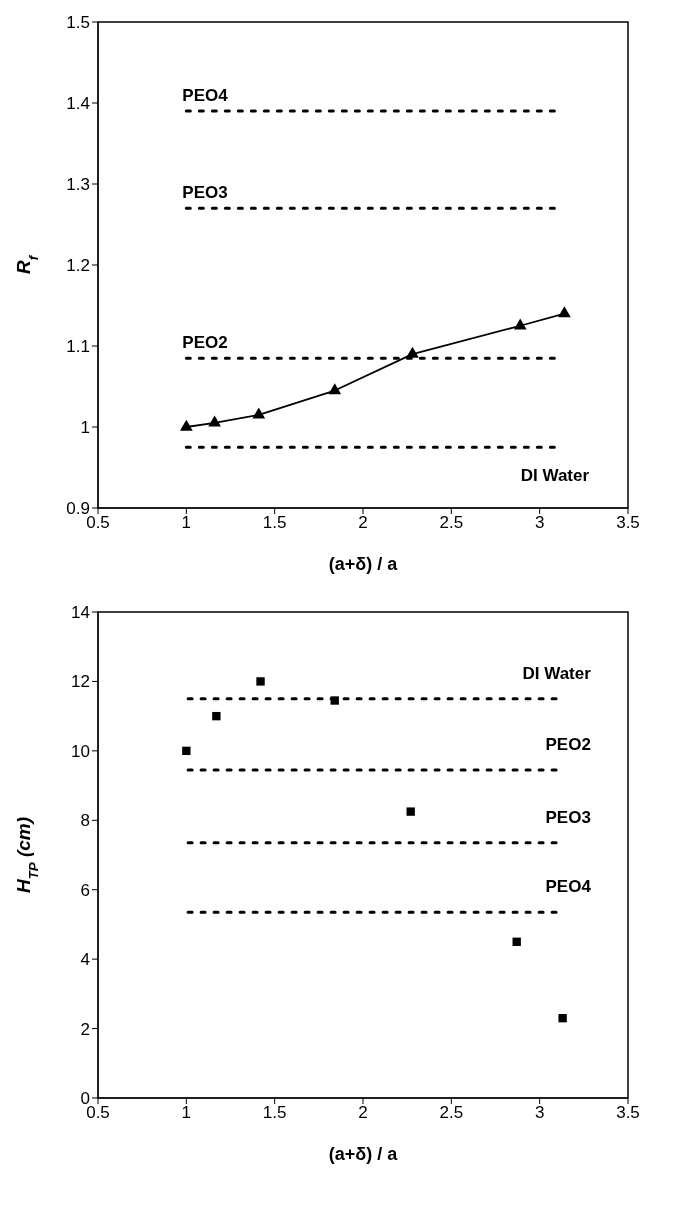 The image size is (677, 1226). Describe the element at coordinates (85, 890) in the screenshot. I see `y-tick-label: 6` at that location.